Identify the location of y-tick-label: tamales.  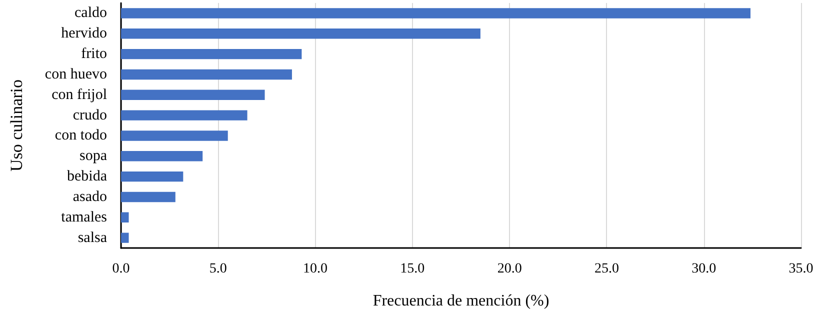
(84, 217).